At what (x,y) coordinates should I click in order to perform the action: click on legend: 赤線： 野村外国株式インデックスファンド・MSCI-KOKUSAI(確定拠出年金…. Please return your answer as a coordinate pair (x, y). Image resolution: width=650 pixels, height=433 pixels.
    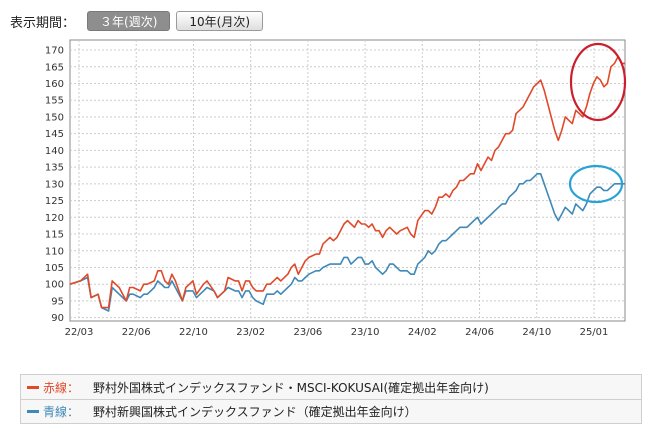
    Looking at the image, I should click on (331, 399).